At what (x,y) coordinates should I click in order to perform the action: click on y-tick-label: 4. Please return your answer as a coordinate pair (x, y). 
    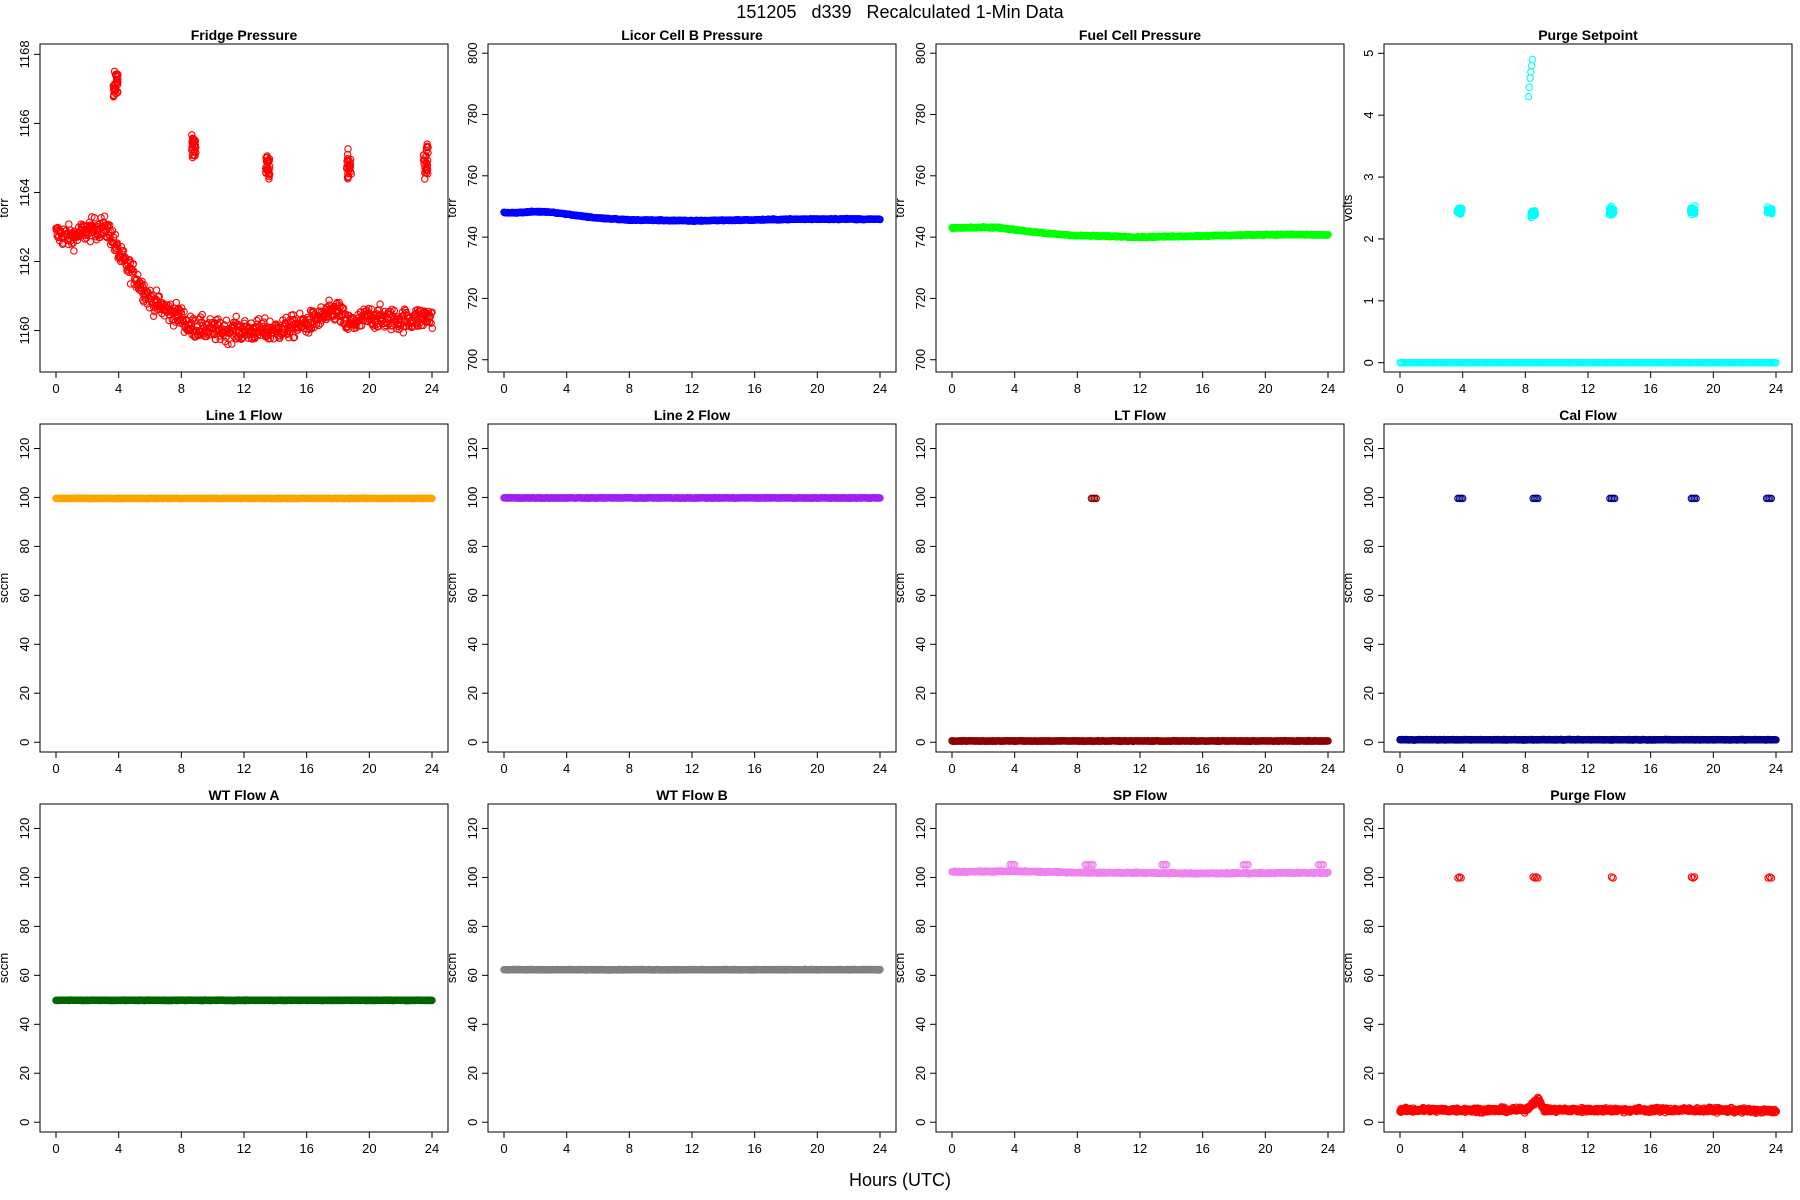
    Looking at the image, I should click on (1368, 115).